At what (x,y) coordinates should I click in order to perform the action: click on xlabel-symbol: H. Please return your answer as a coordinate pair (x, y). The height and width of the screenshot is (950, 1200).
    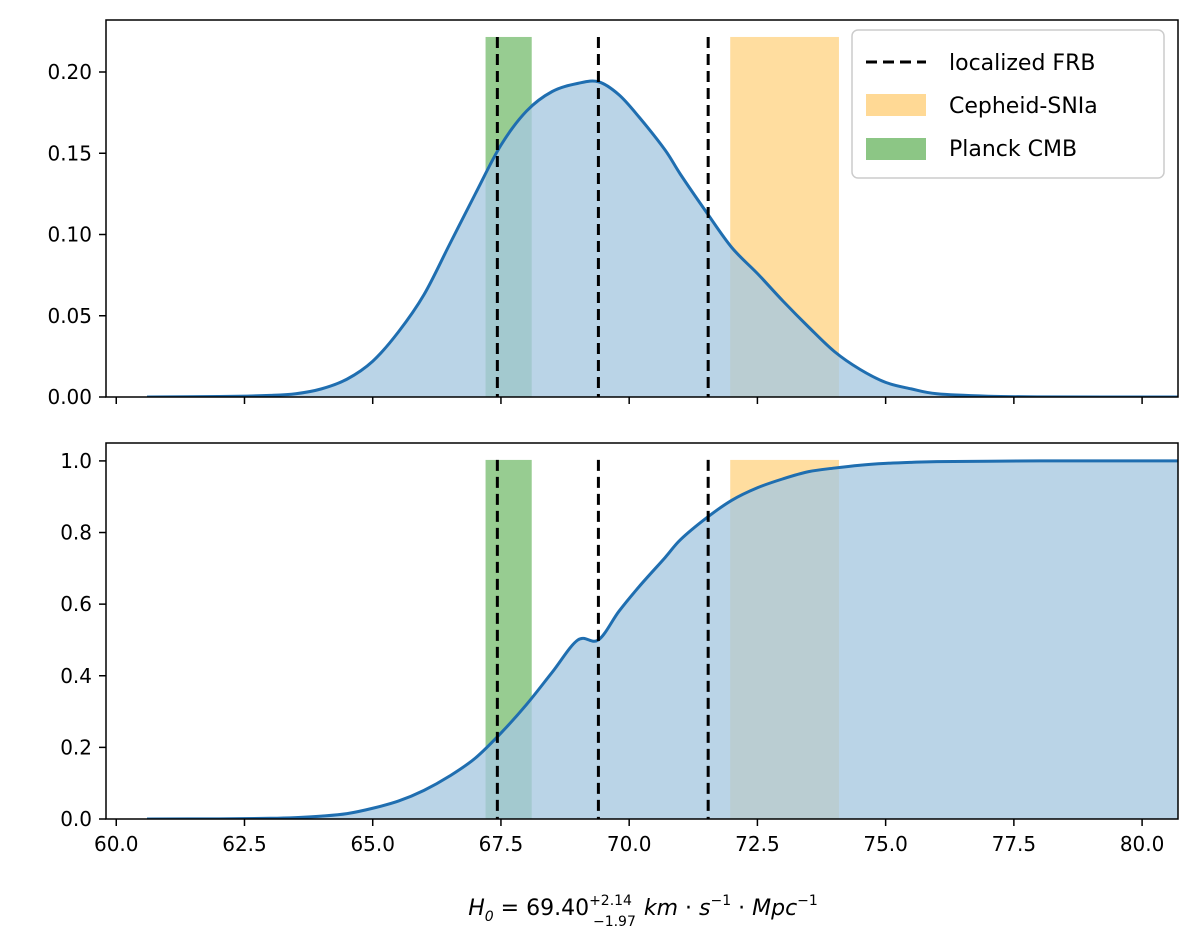
    Looking at the image, I should click on (476, 908).